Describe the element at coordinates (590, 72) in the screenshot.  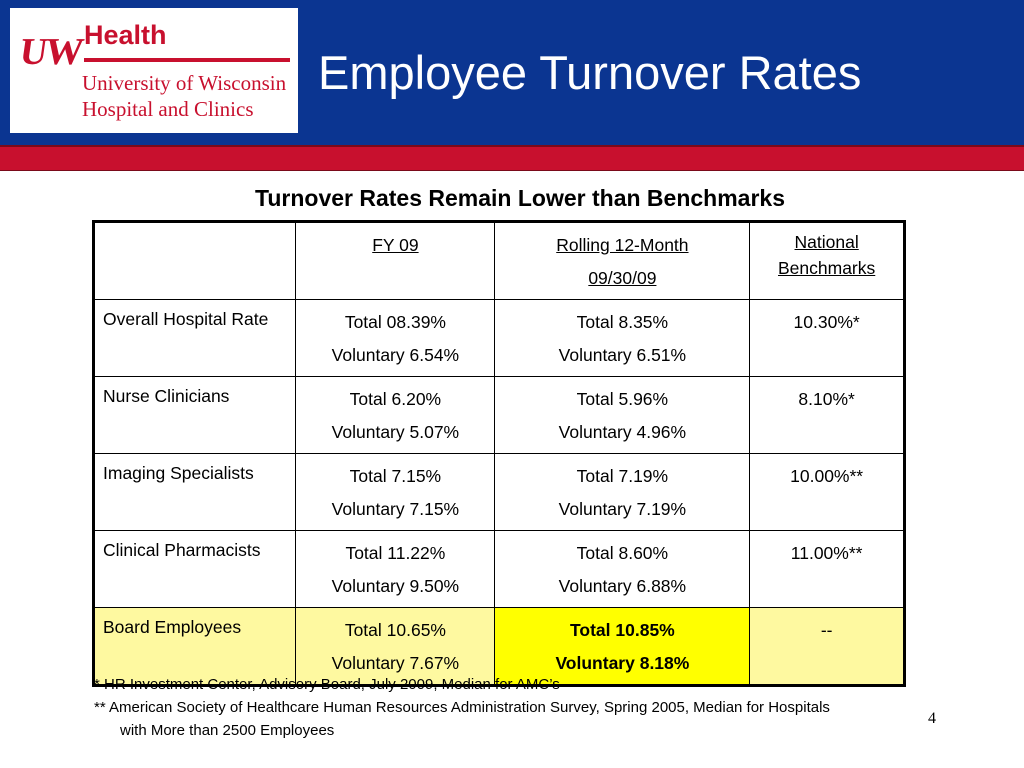
I see `slide-title: Employee Turnover Rates` at that location.